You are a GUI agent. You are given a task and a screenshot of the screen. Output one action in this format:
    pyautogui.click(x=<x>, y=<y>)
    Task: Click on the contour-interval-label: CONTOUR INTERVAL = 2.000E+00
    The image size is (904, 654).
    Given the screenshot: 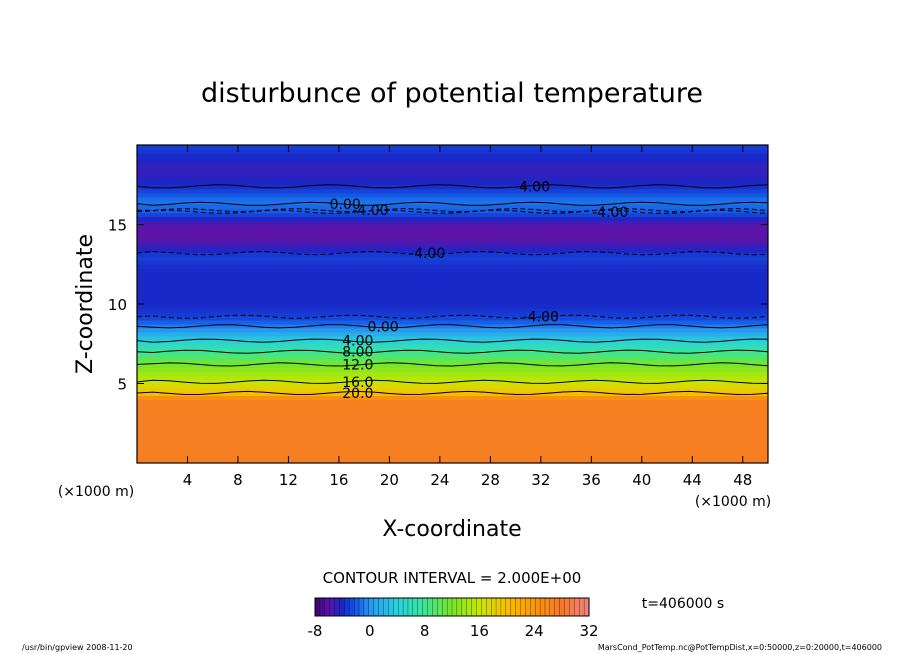 What is the action you would take?
    pyautogui.click(x=452, y=578)
    